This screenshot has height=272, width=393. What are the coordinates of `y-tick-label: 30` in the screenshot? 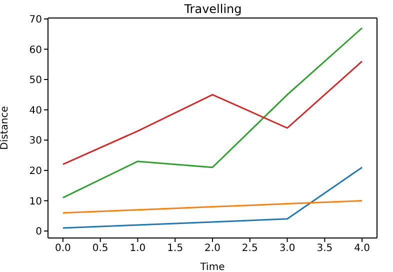 It's located at (35, 141).